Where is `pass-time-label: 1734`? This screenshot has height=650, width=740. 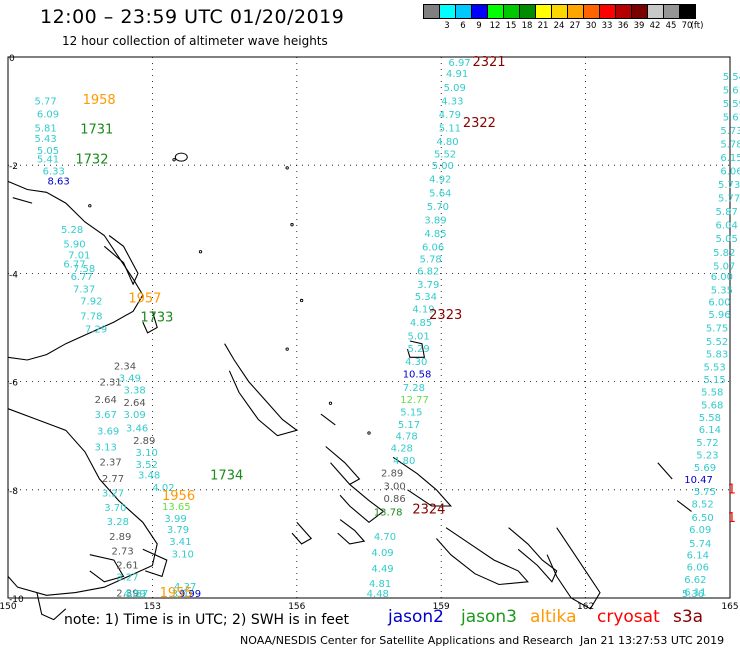
pass-time-label: 1734 is located at coordinates (226, 476).